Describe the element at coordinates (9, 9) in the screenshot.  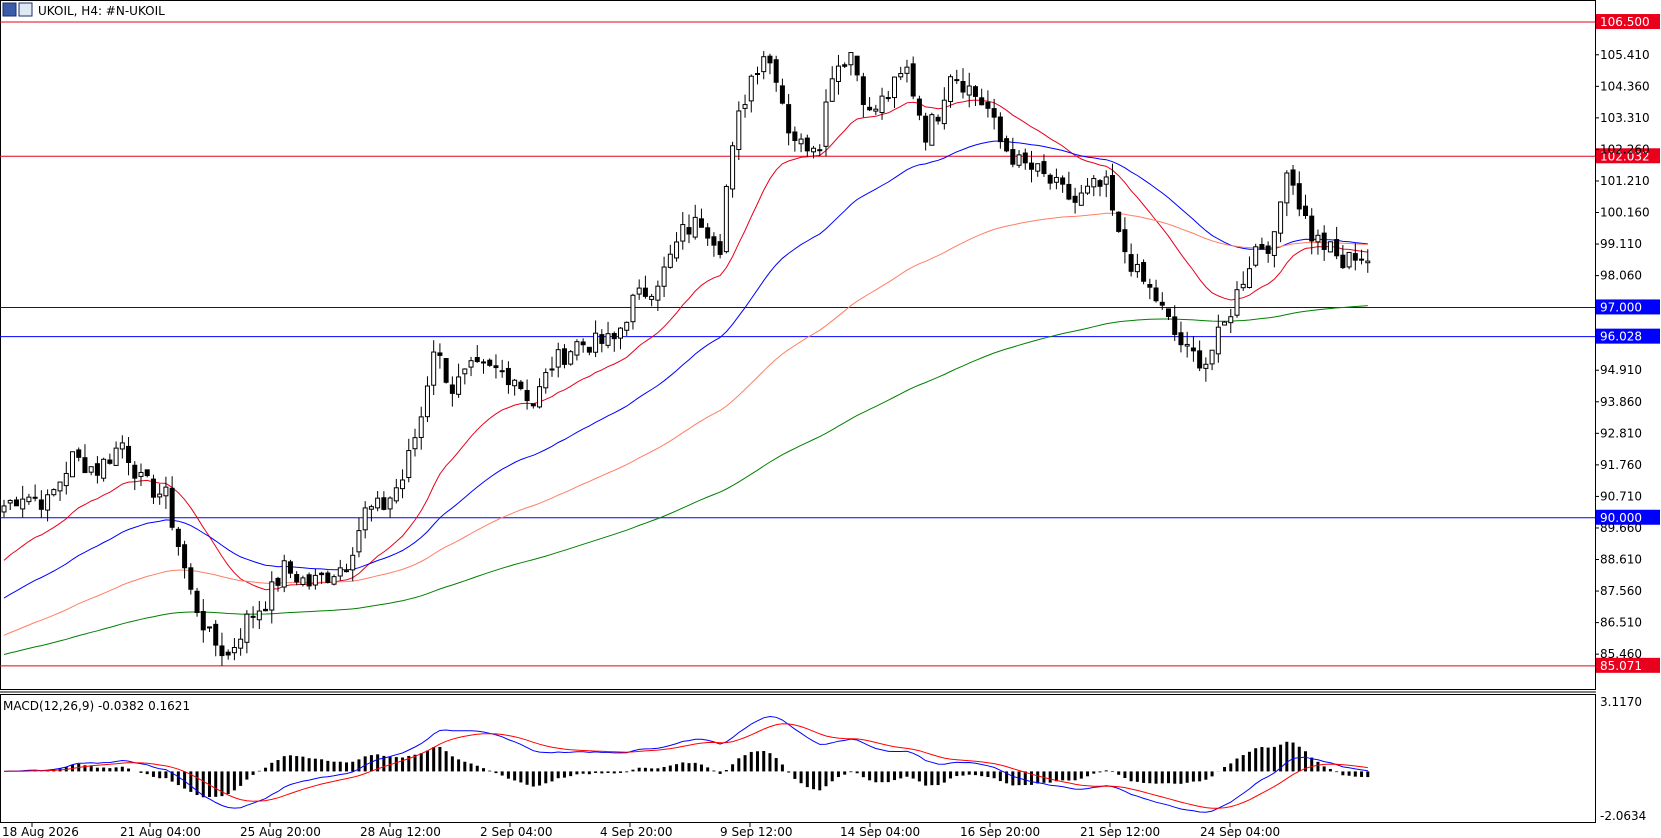
I see `market-watch-icon` at that location.